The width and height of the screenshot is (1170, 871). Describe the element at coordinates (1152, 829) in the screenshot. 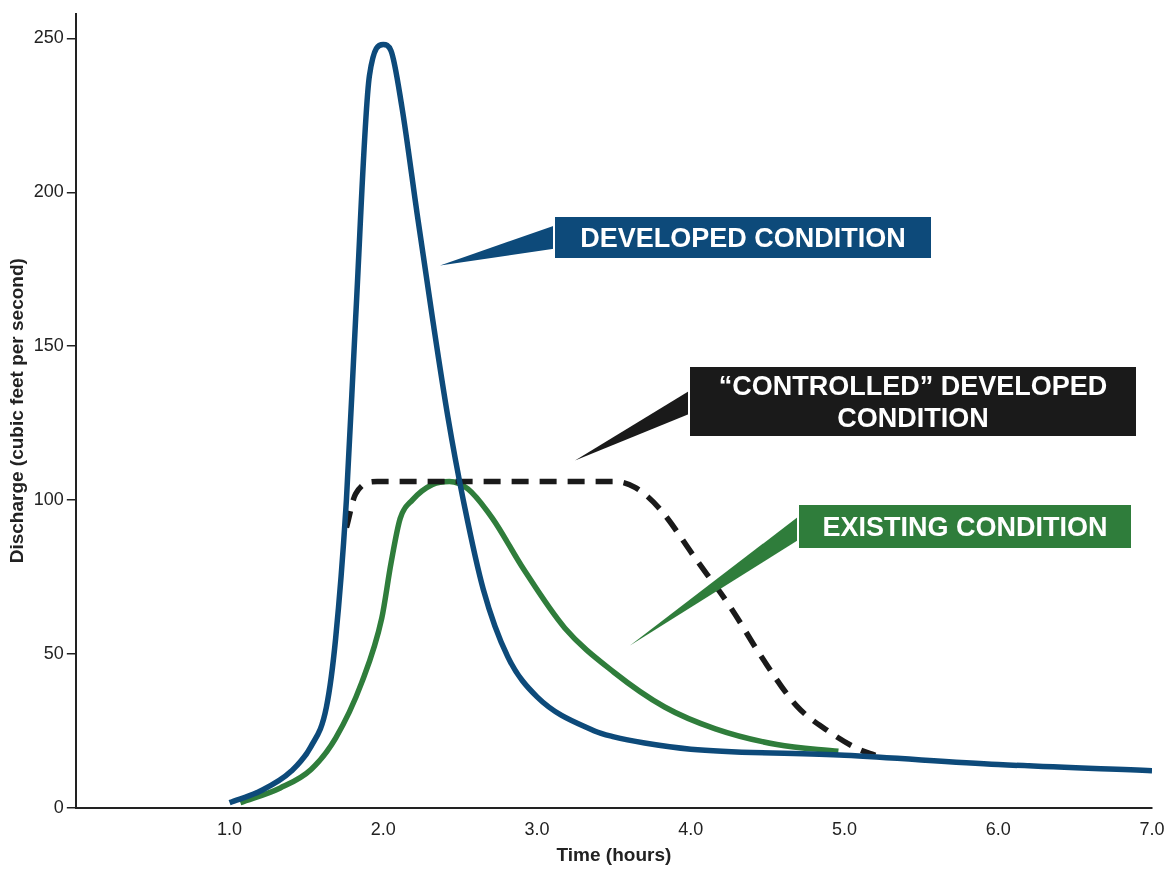

I see `x-tick-label: 7.0` at that location.